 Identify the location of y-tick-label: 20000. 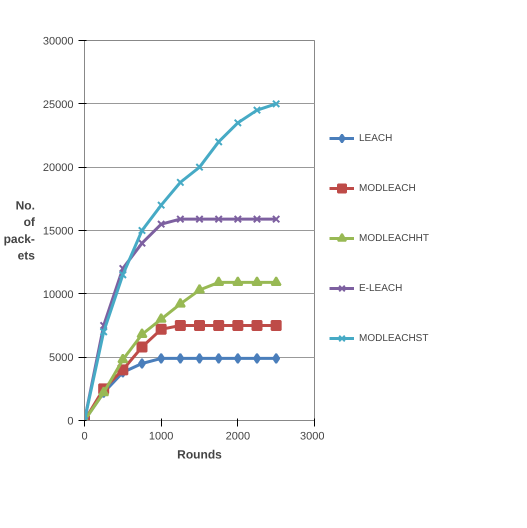
(58, 168).